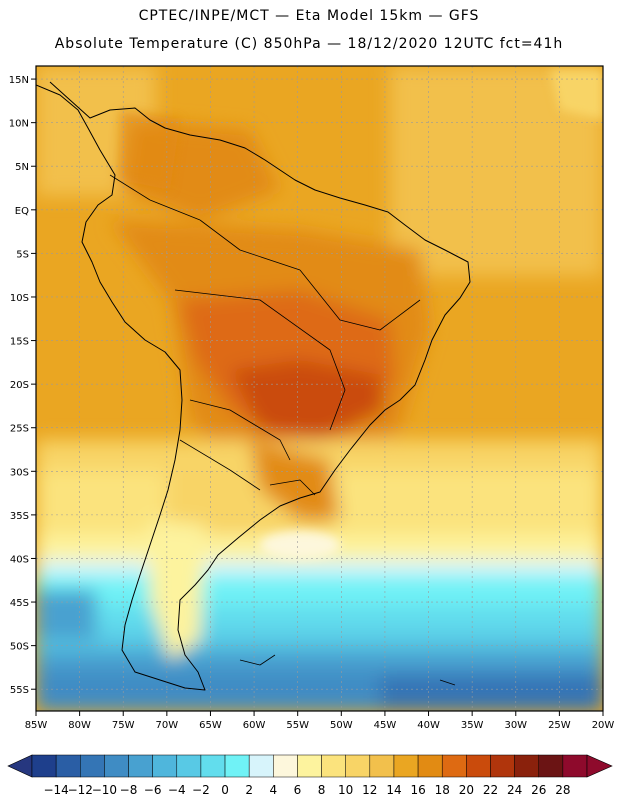  What do you see at coordinates (22, 211) in the screenshot?
I see `lat-label: EQ` at bounding box center [22, 211].